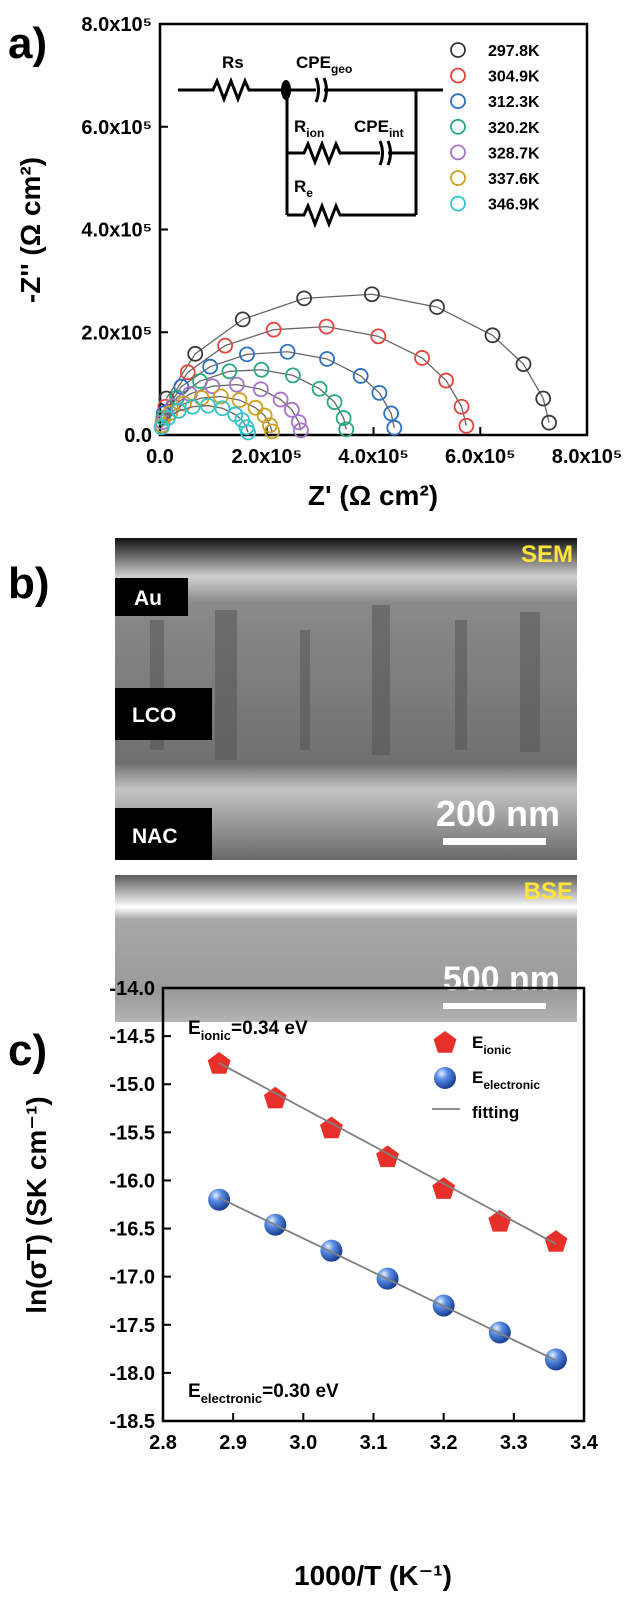  Describe the element at coordinates (357, 358) in the screenshot. I see `fit-curve` at that location.